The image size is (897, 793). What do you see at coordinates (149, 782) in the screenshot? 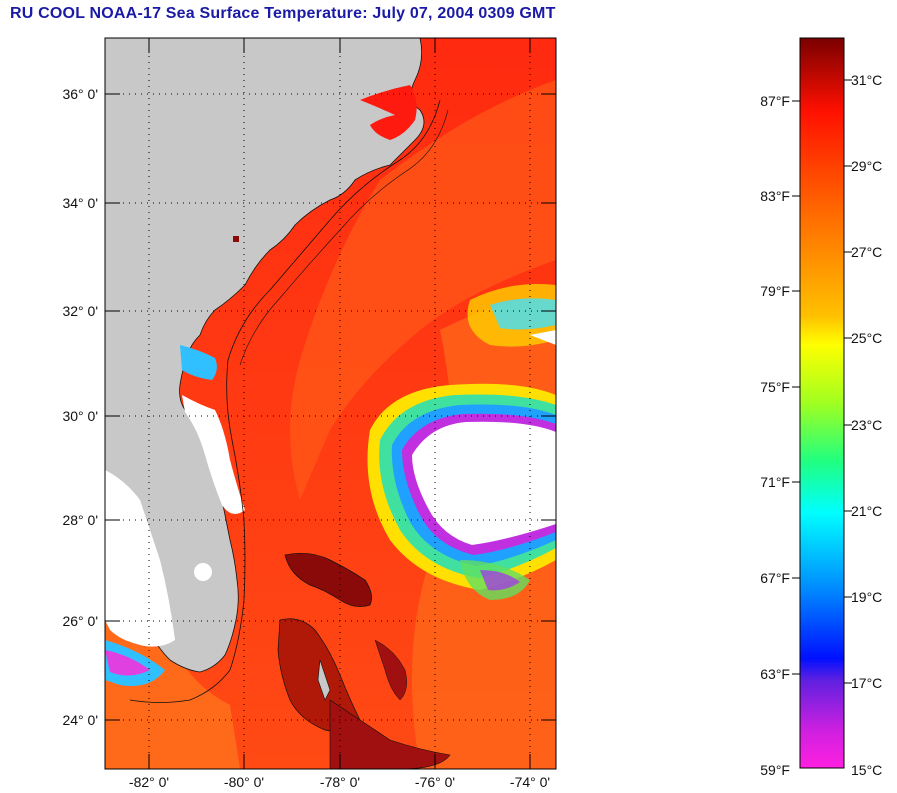
I see `lon-label: -82° 0'` at bounding box center [149, 782].